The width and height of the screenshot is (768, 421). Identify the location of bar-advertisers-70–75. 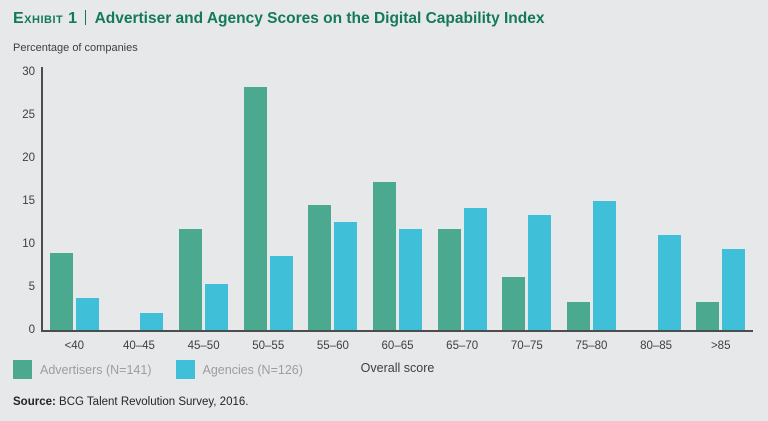
(514, 303).